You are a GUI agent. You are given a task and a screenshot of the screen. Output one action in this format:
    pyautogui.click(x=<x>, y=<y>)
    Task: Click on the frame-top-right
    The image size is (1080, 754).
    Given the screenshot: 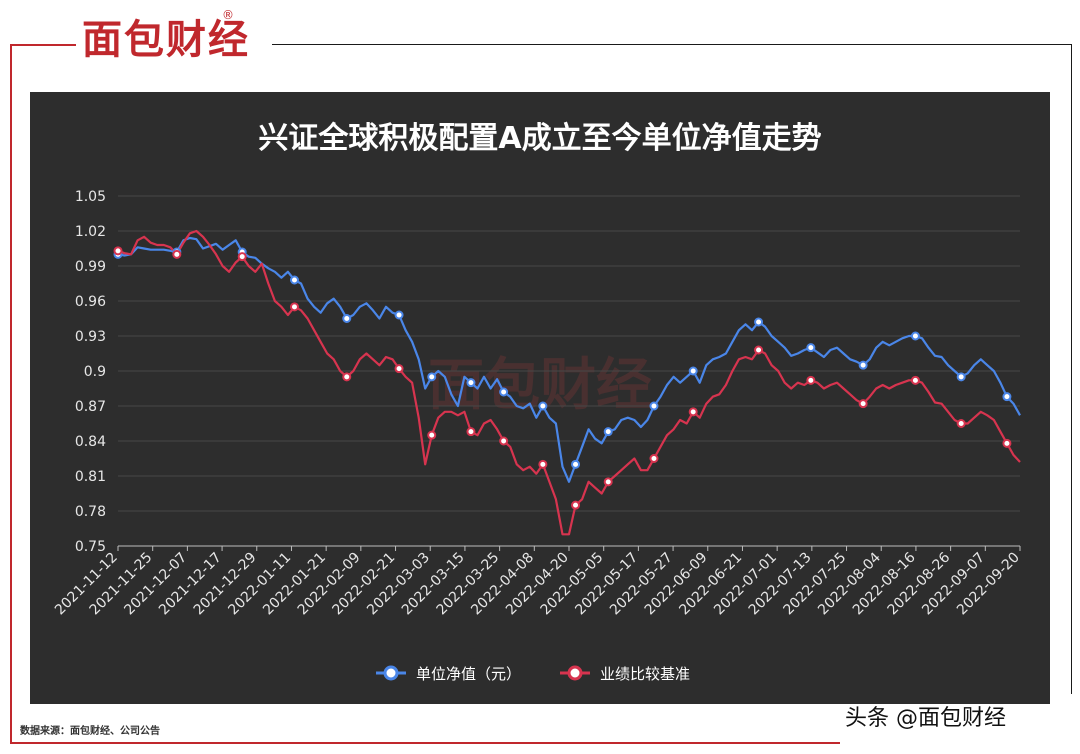 What is the action you would take?
    pyautogui.click(x=672, y=44)
    